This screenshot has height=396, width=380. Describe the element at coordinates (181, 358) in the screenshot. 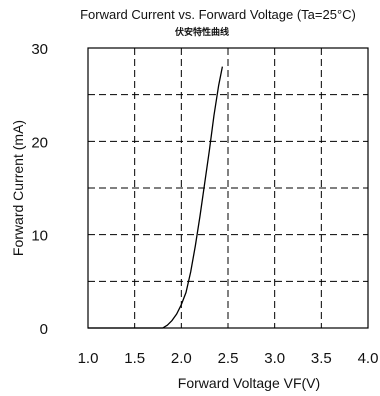

I see `x-tick-label: 2.0` at that location.